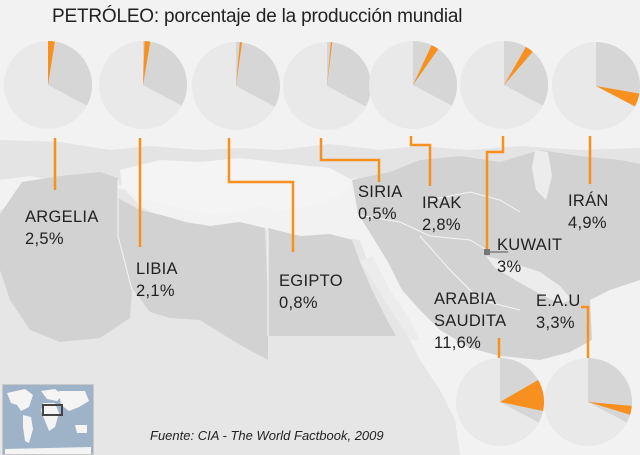  What do you see at coordinates (377, 214) in the screenshot?
I see `country-value: 0,5%` at bounding box center [377, 214].